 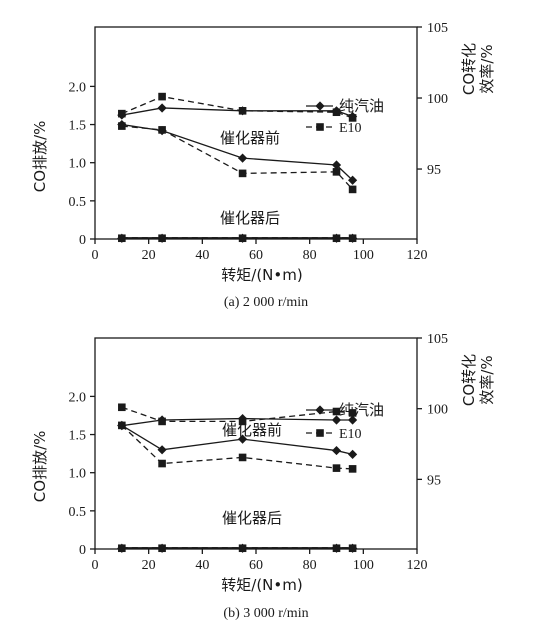 I want to click on panel-caption: (a) 2 000 r/min, so click(x=266, y=302).